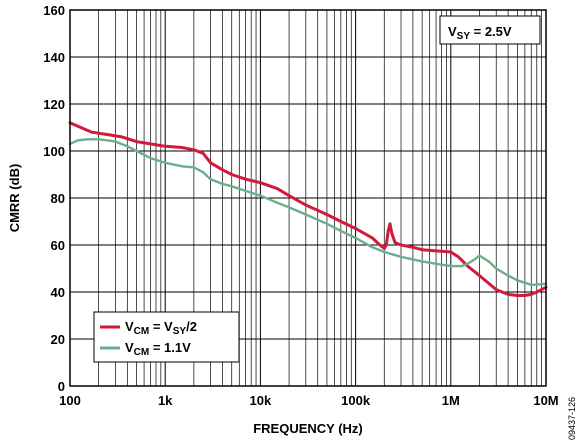 Image resolution: width=582 pixels, height=446 pixels. I want to click on x-tick-label: 1k, so click(165, 400).